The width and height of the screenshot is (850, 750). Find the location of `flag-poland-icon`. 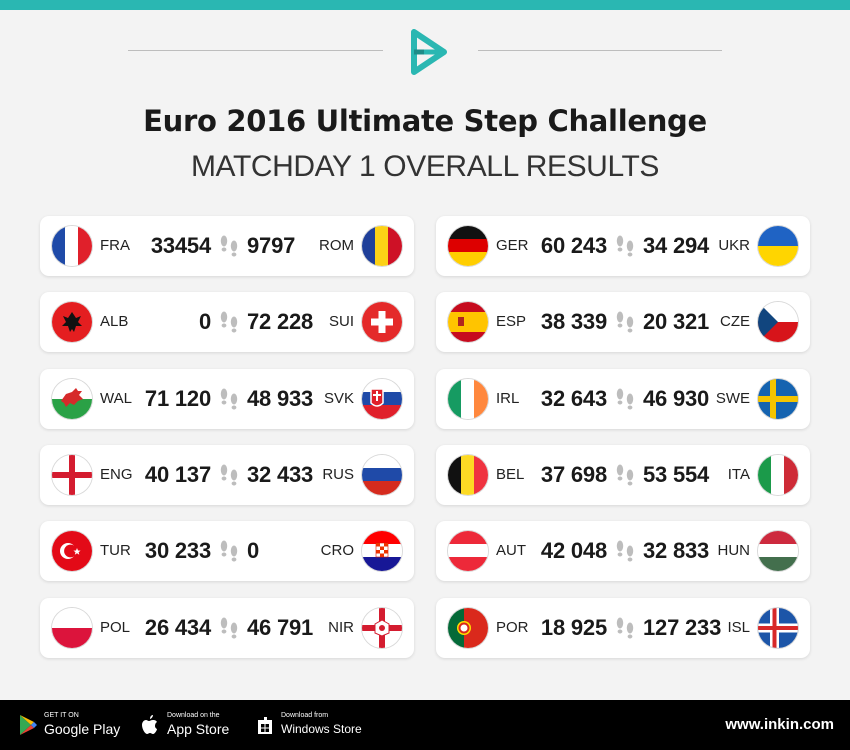

flag-poland-icon is located at coordinates (72, 628).